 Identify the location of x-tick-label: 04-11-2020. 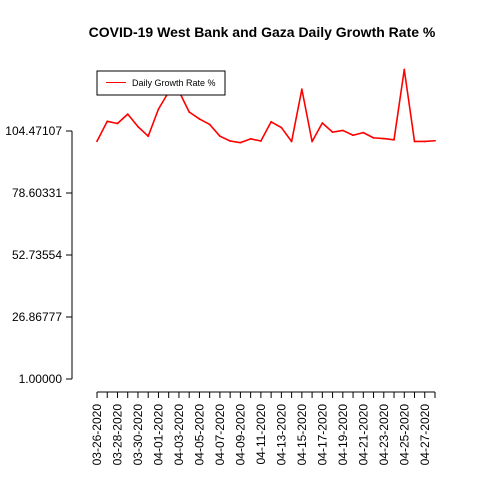
(261, 434).